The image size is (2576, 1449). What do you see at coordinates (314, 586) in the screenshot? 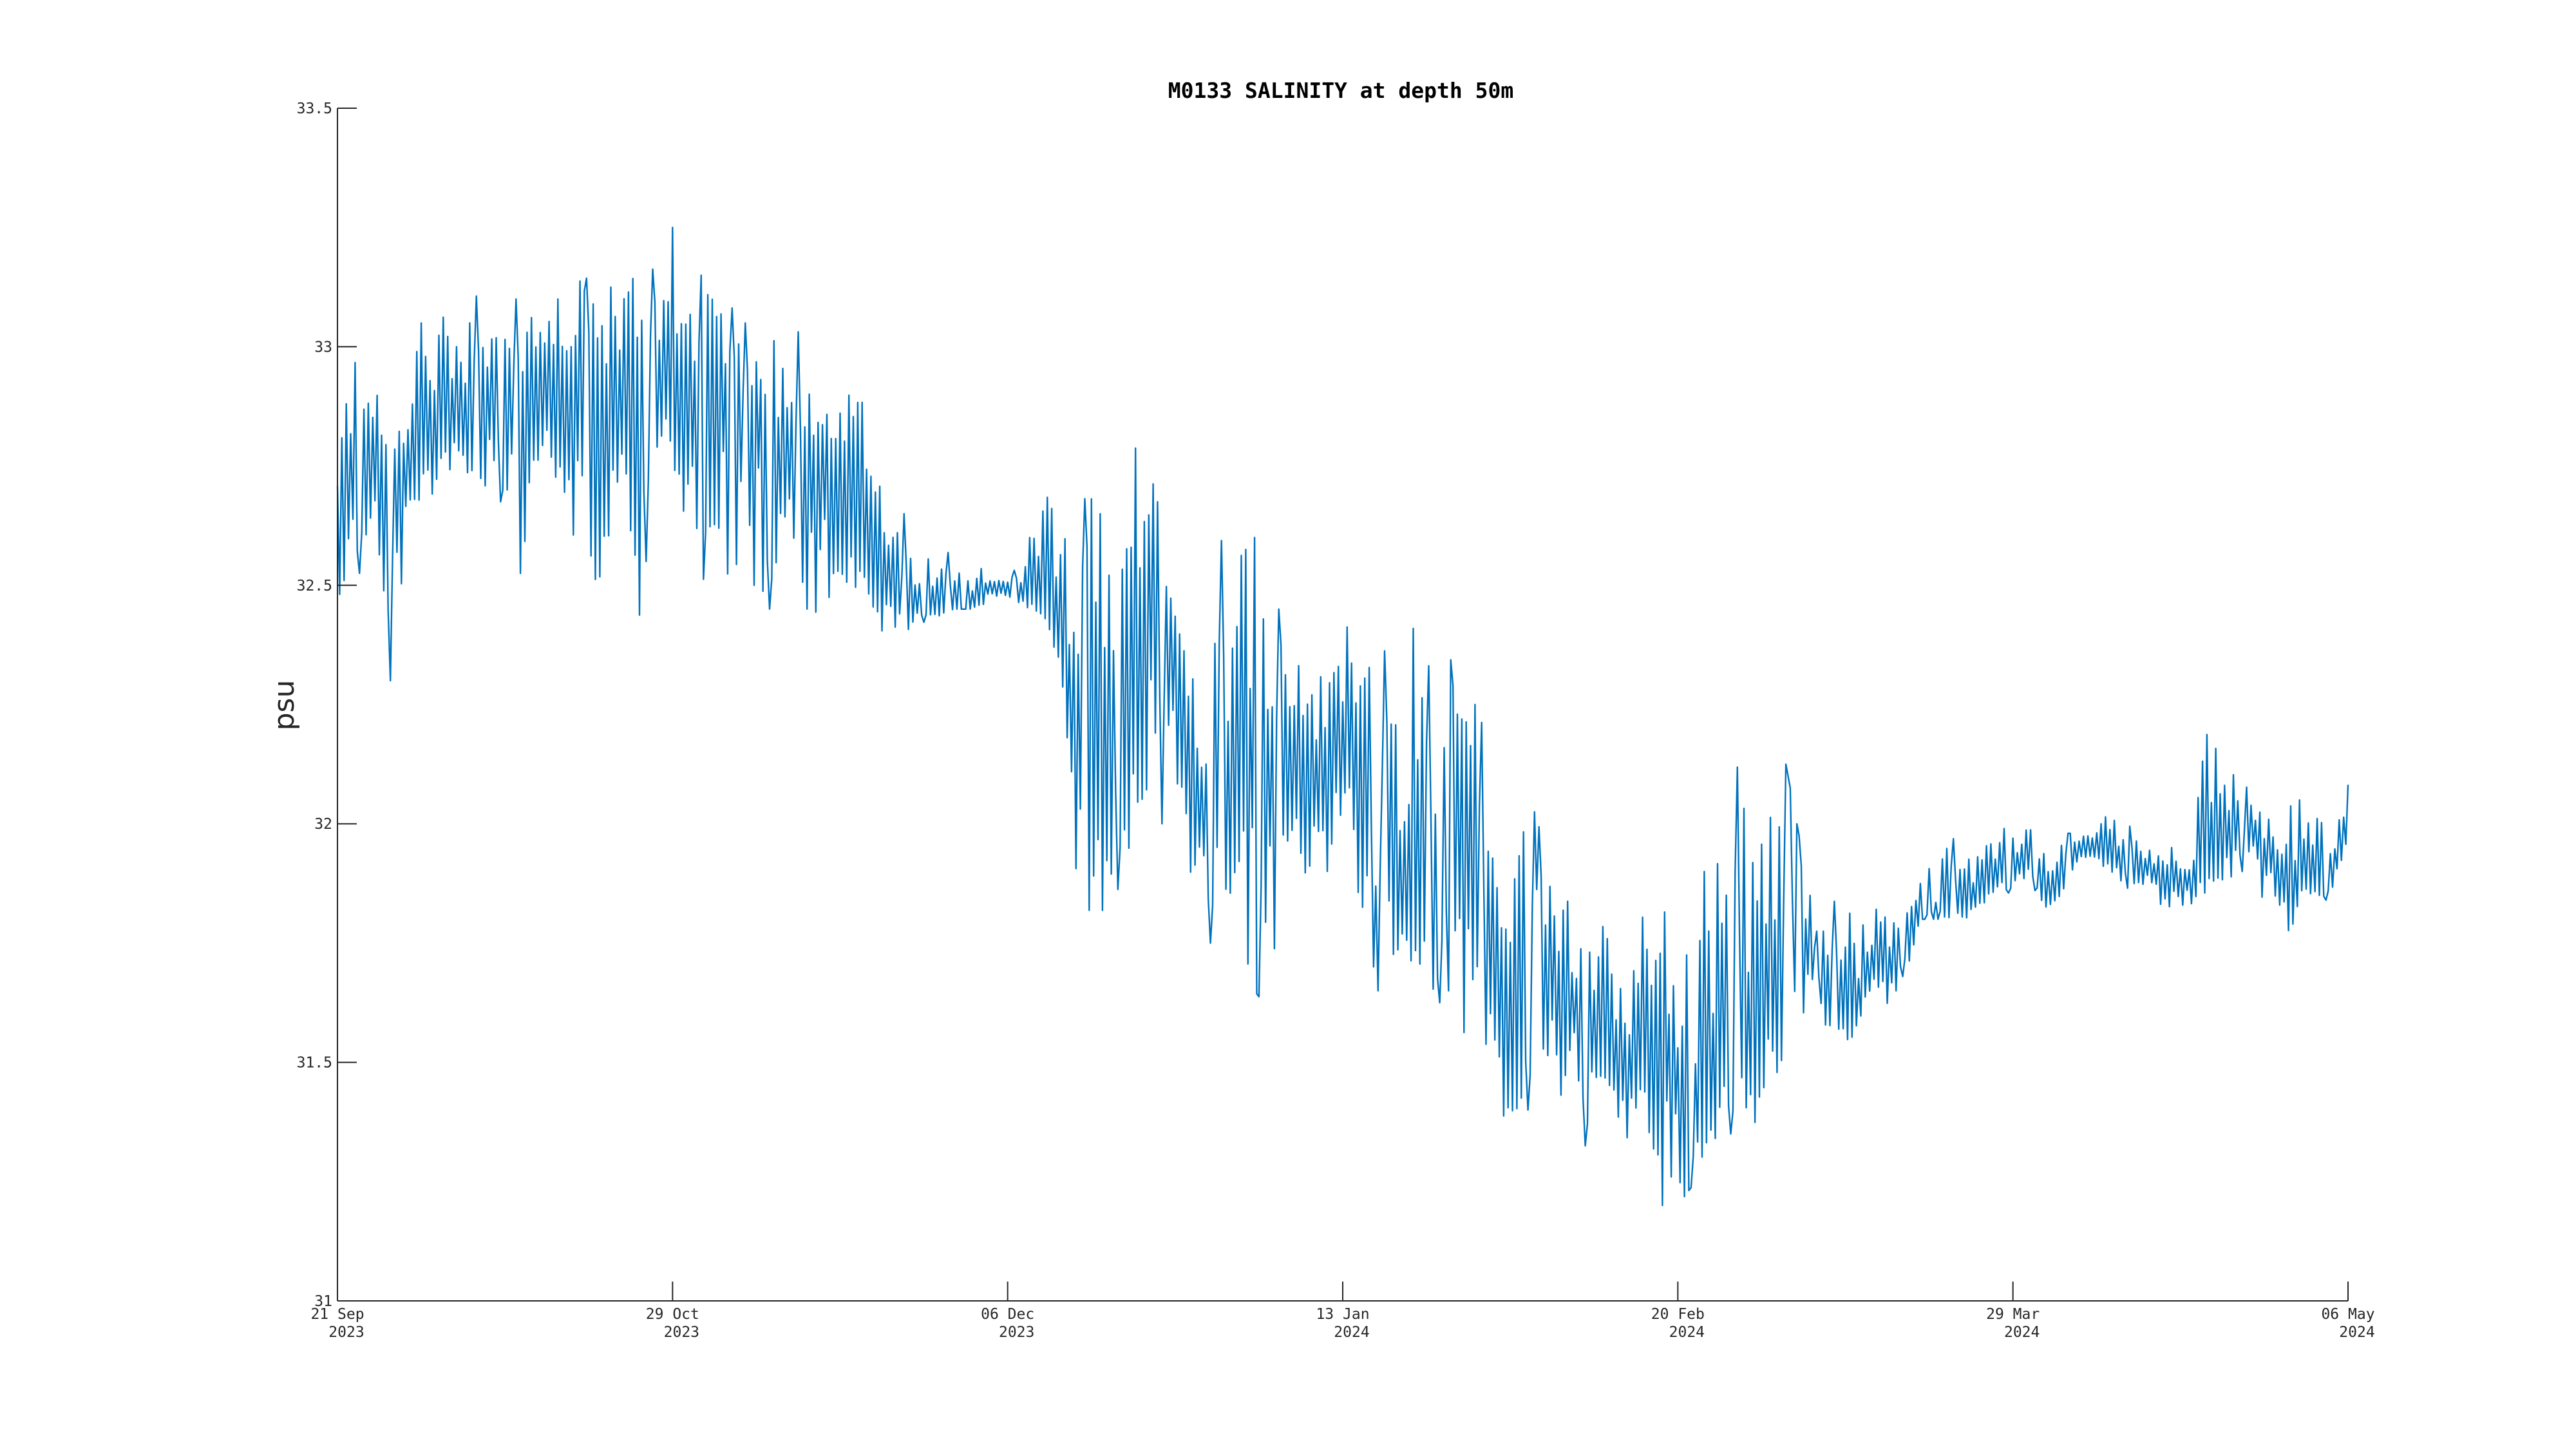
I see `y-tick-label: 32.5` at bounding box center [314, 586].